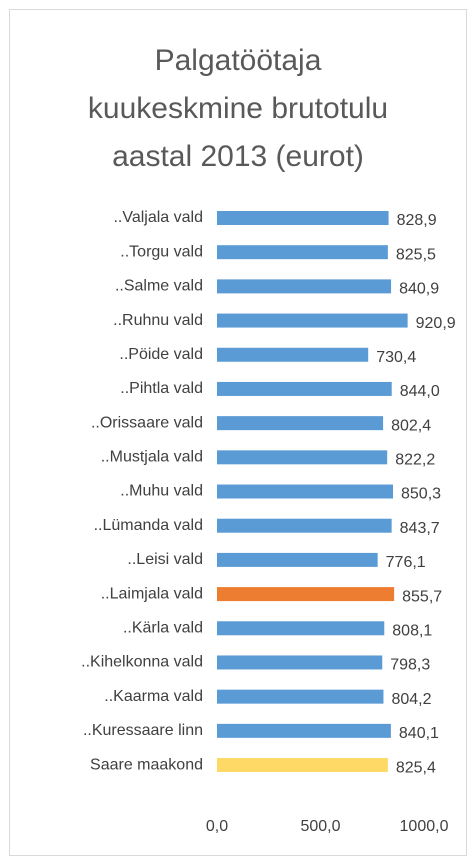 The width and height of the screenshot is (476, 865). I want to click on x-tick-label: 500,0, so click(320, 826).